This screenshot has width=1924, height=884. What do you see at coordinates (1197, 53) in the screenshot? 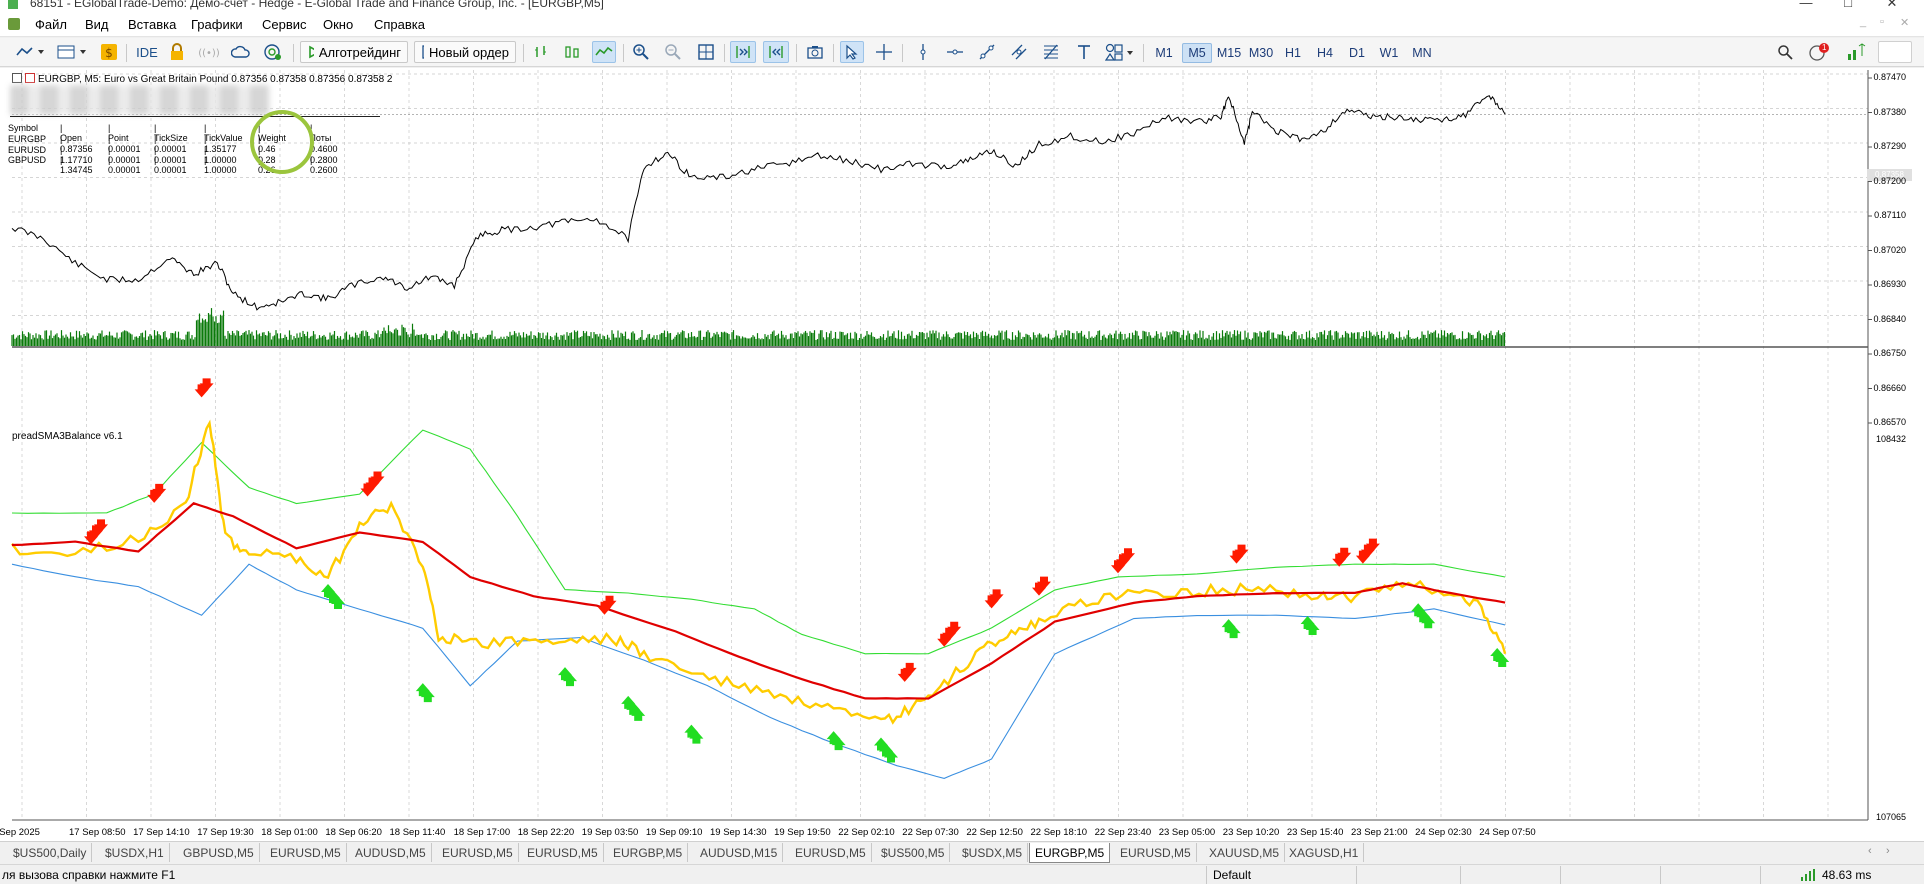
I see `timeframe-m5: M5` at bounding box center [1197, 53].